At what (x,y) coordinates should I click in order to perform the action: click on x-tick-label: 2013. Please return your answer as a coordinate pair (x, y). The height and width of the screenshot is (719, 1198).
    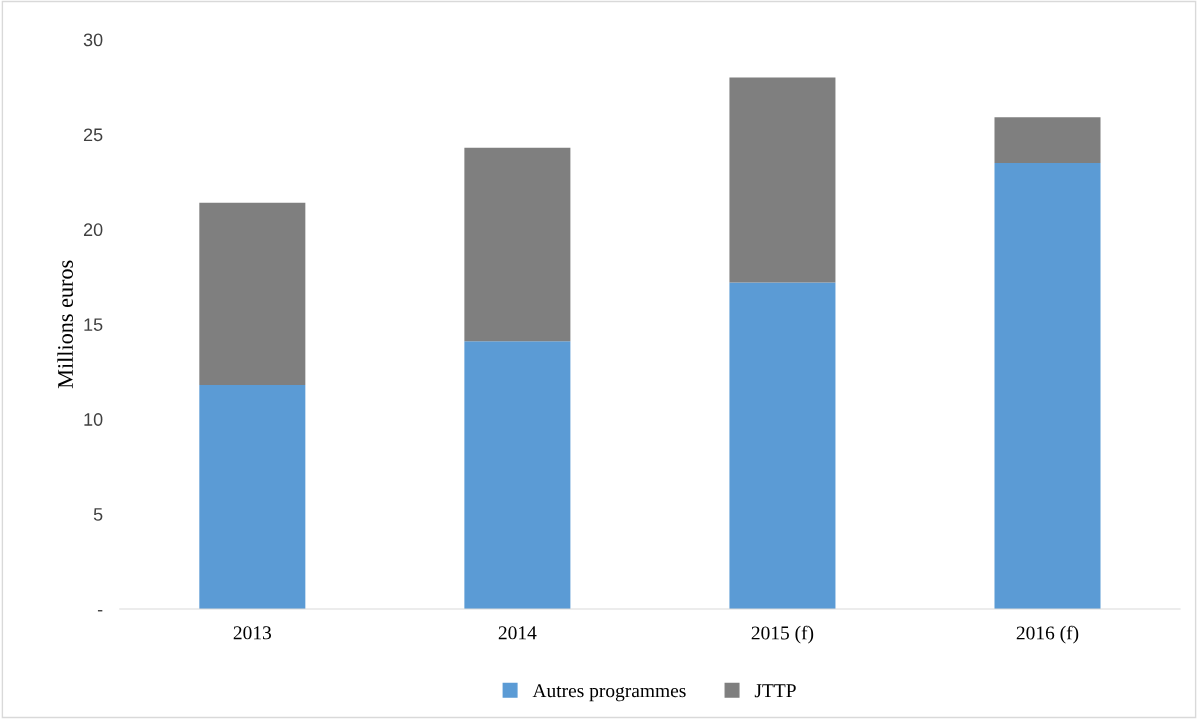
    Looking at the image, I should click on (252, 633).